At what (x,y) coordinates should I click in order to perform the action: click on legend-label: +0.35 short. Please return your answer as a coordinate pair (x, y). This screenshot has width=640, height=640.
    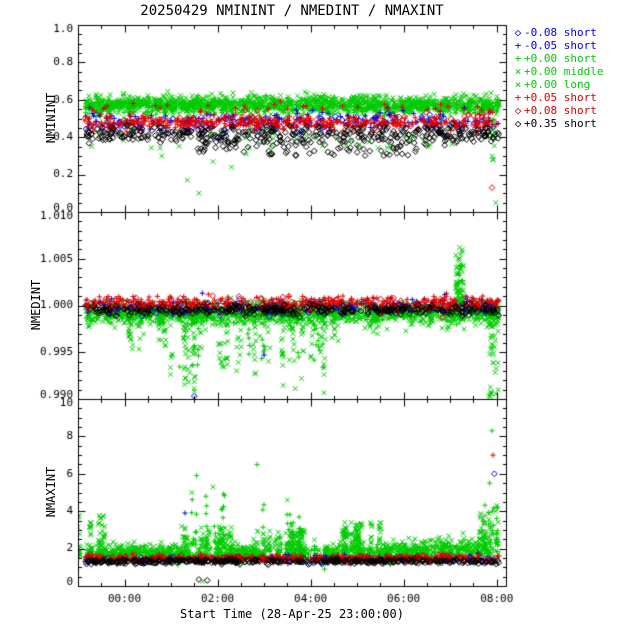
    Looking at the image, I should click on (560, 123).